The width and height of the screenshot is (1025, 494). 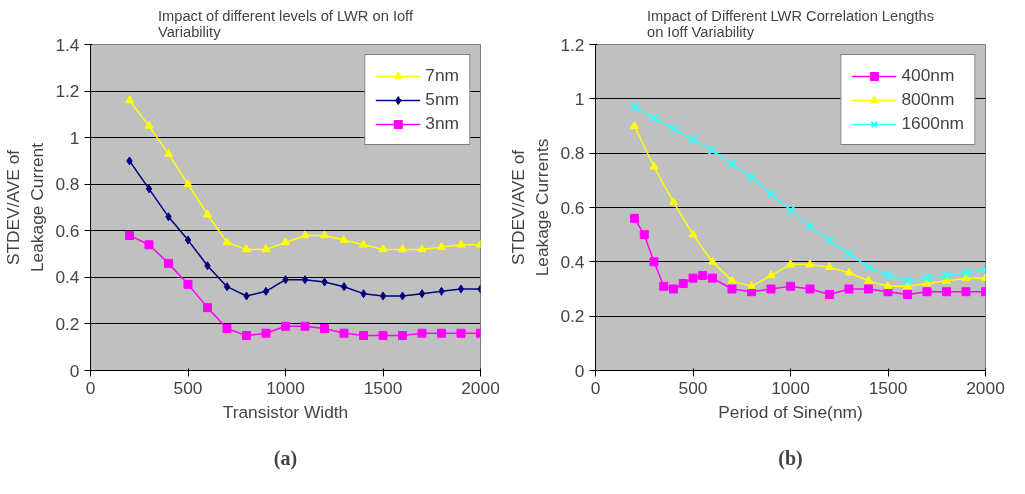 I want to click on legend-label: 3nm, so click(x=442, y=123).